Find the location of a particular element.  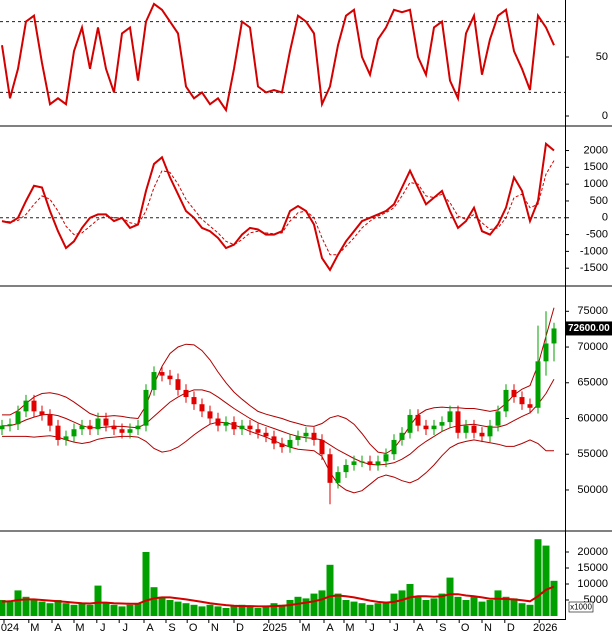

last-price-label: 72600.00 is located at coordinates (589, 328).